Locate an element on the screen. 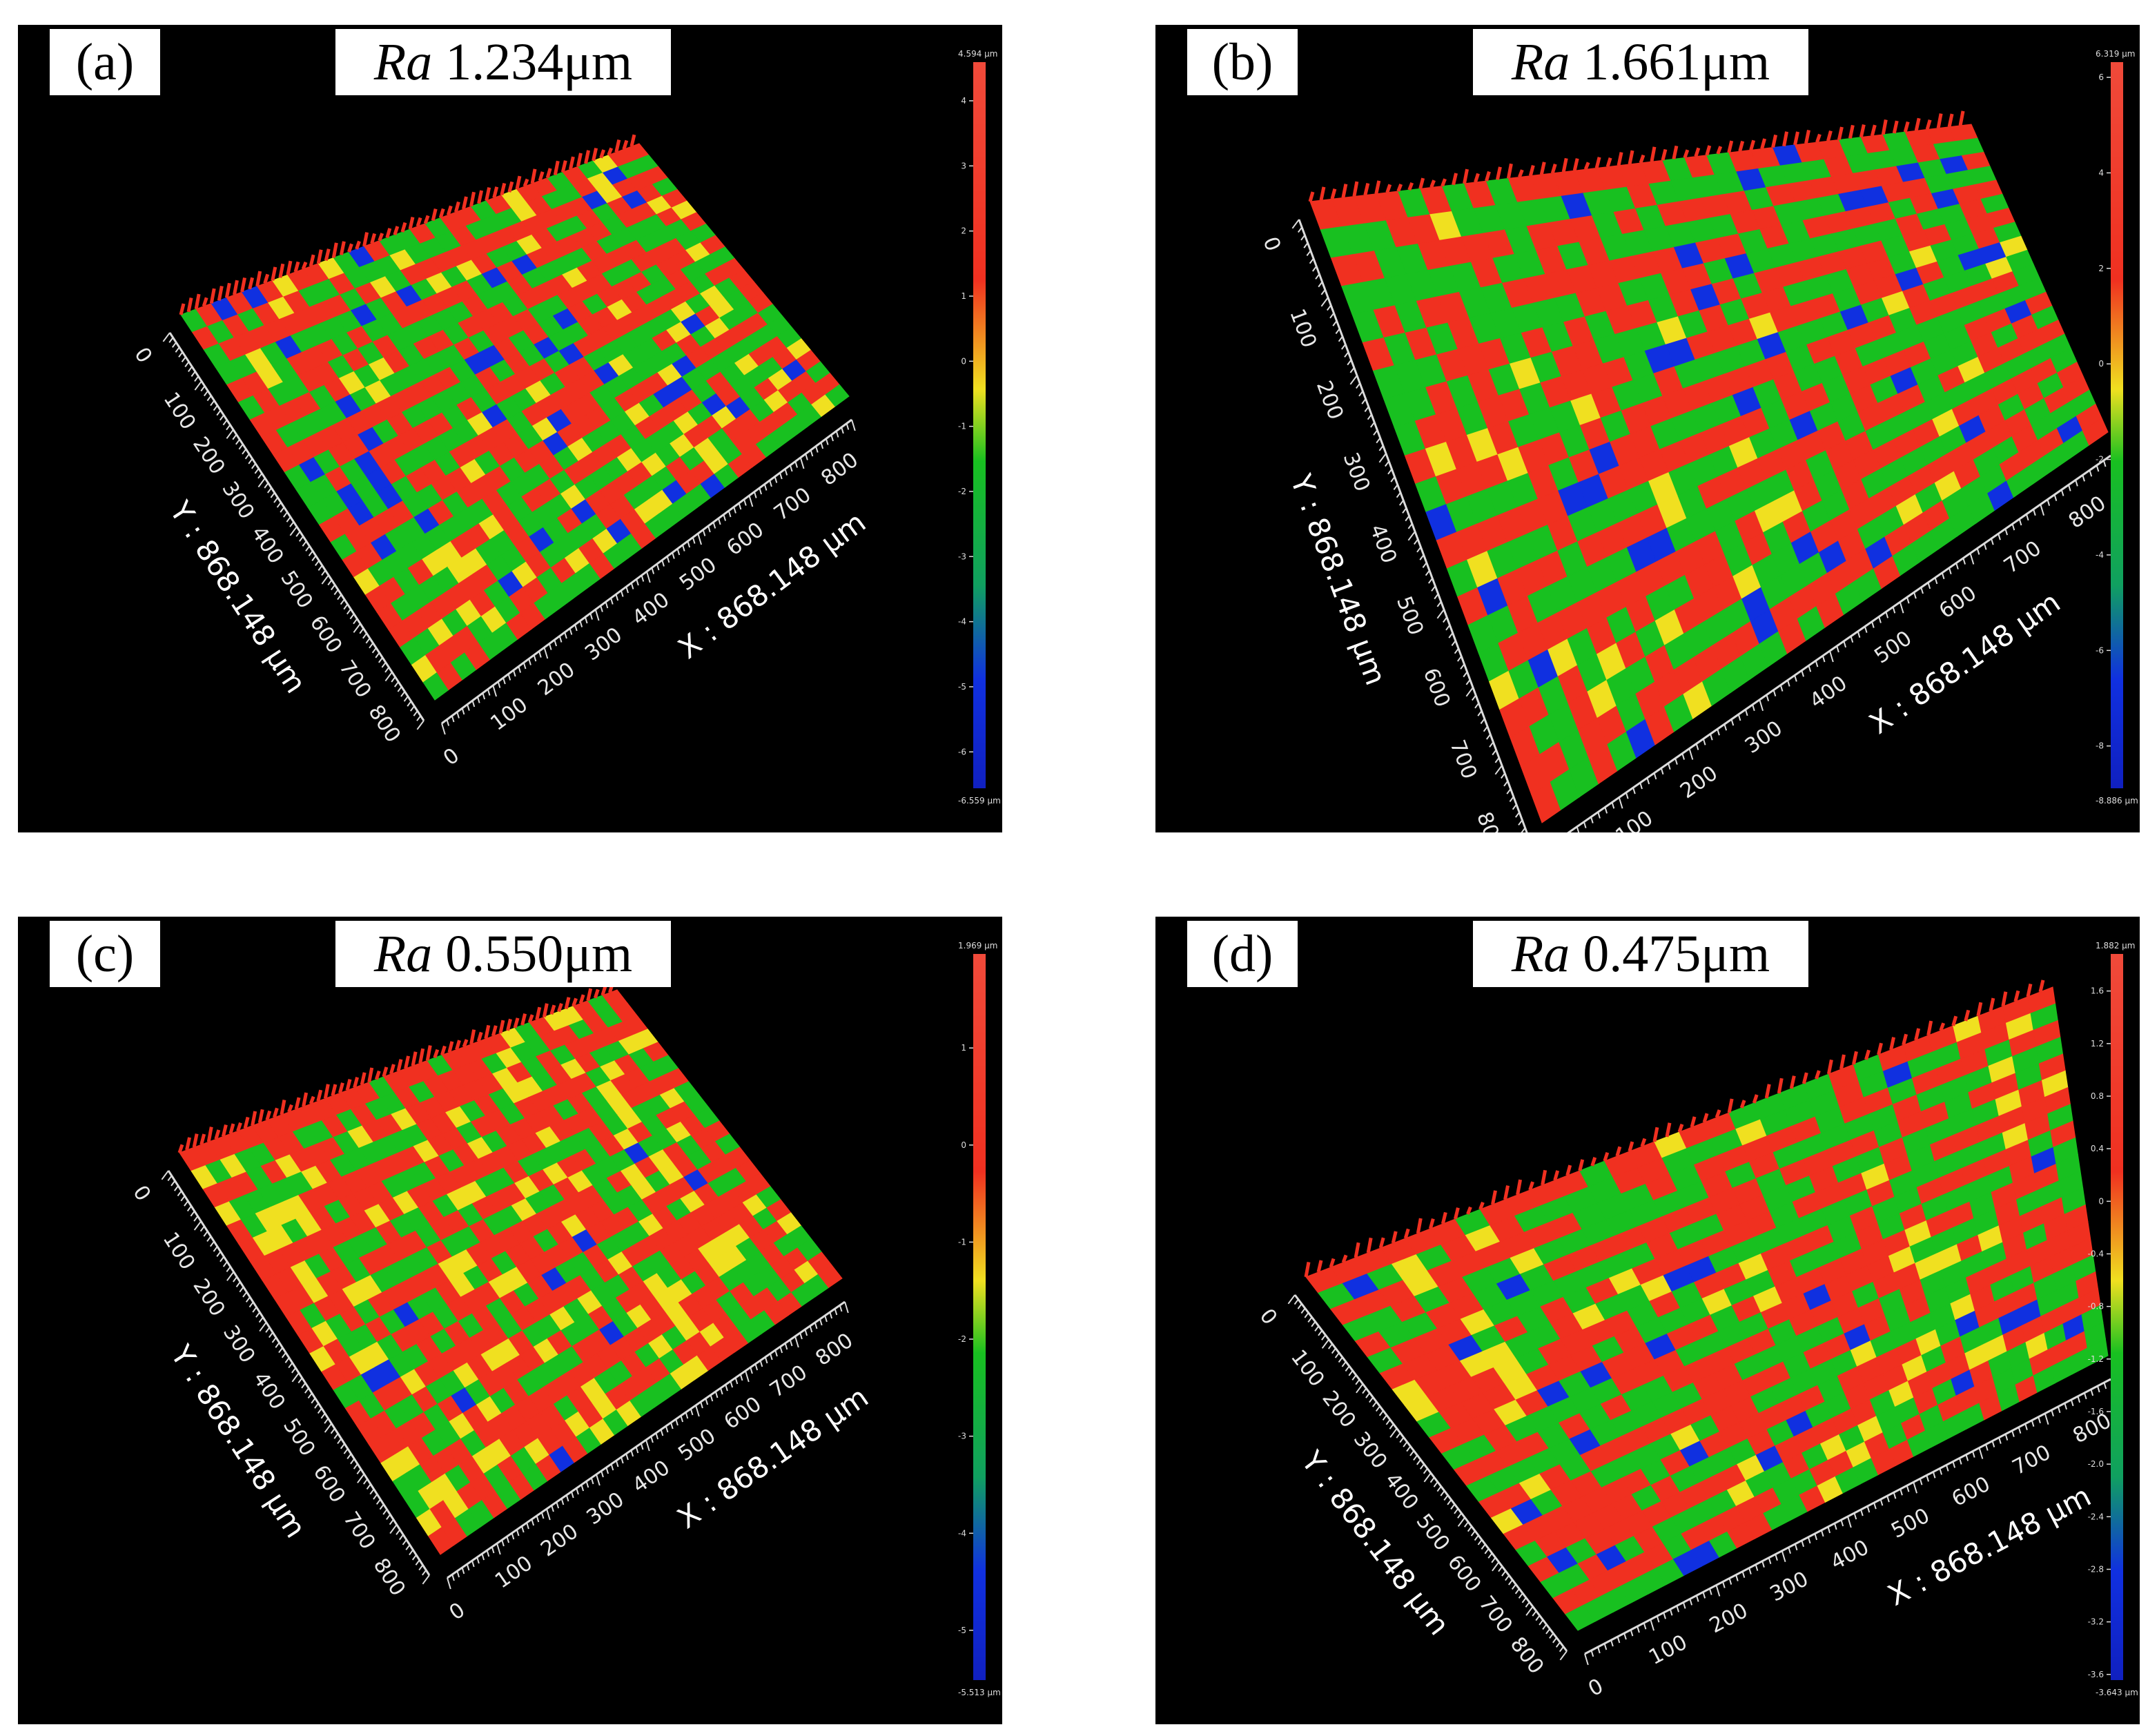  scale-tick-label: 0 is located at coordinates (963, 1145).